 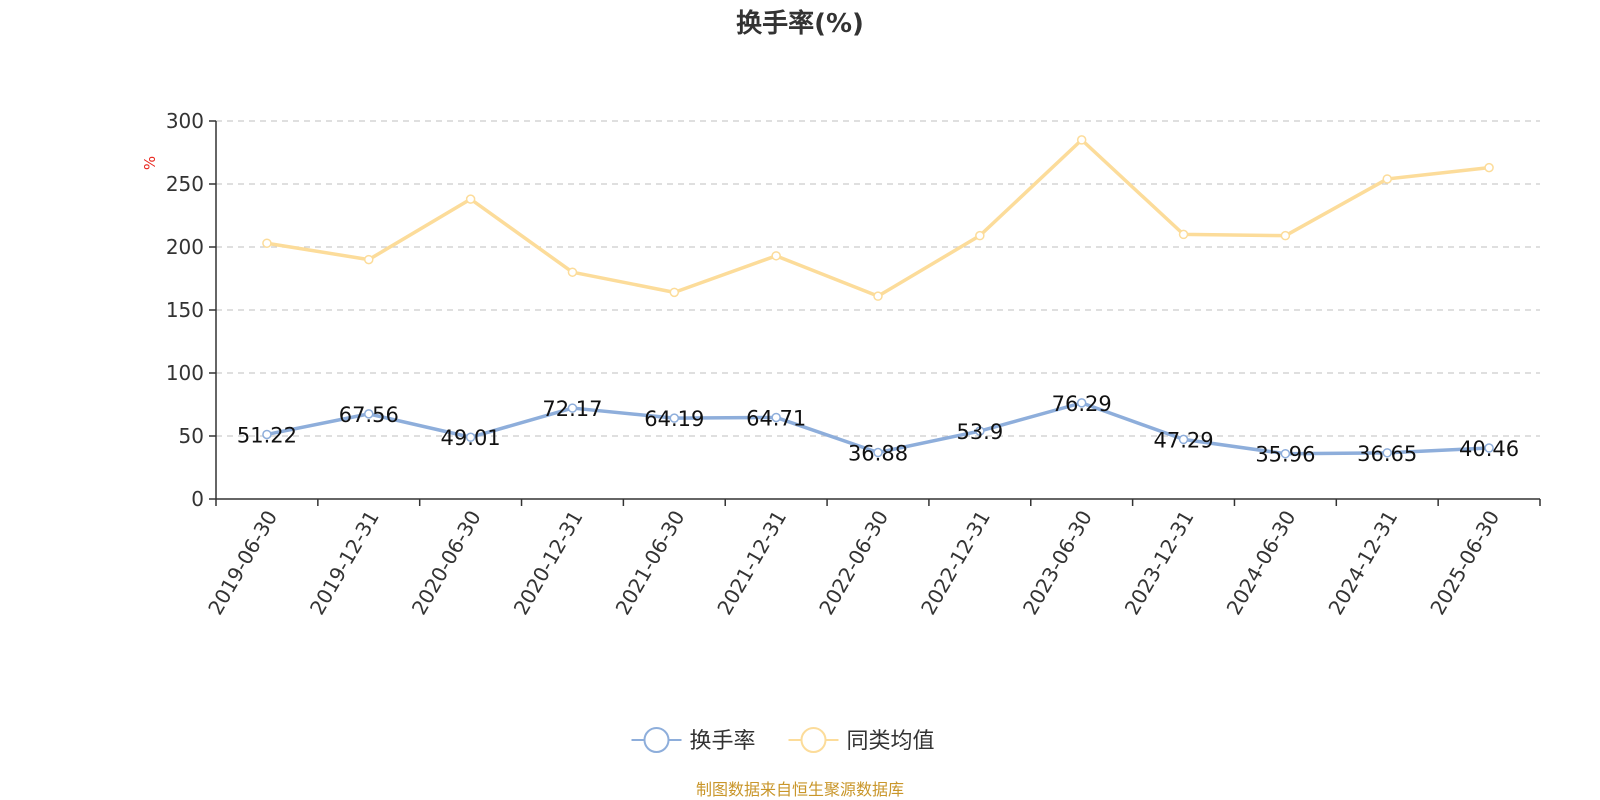 I want to click on x-tick-label: 2024-12-31, so click(x=1362, y=562).